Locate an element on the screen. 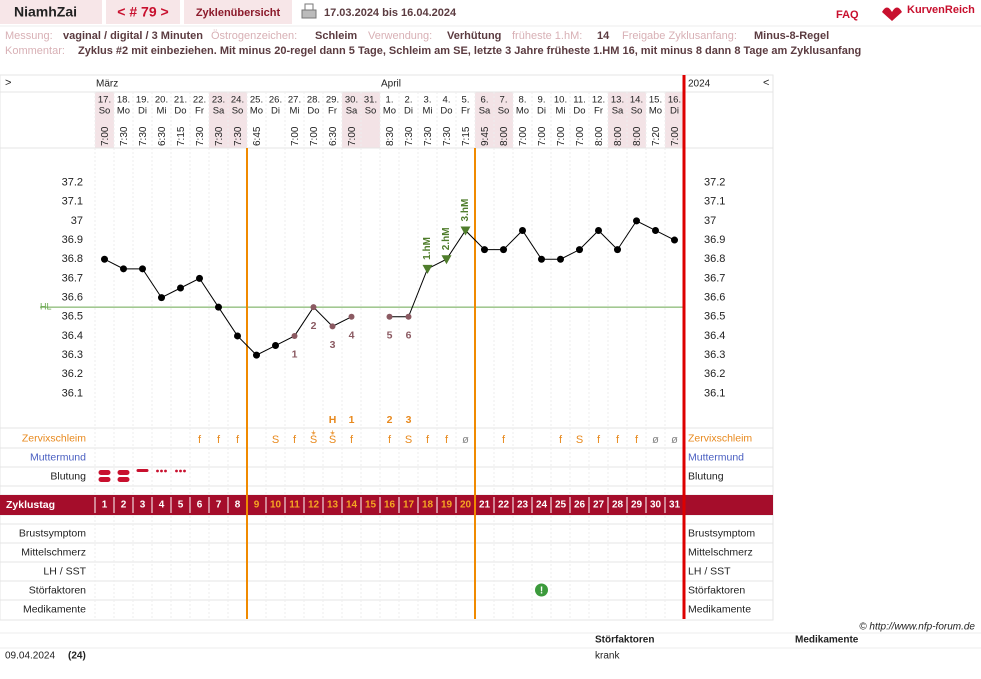  footer-header: Störfaktoren is located at coordinates (624, 640).